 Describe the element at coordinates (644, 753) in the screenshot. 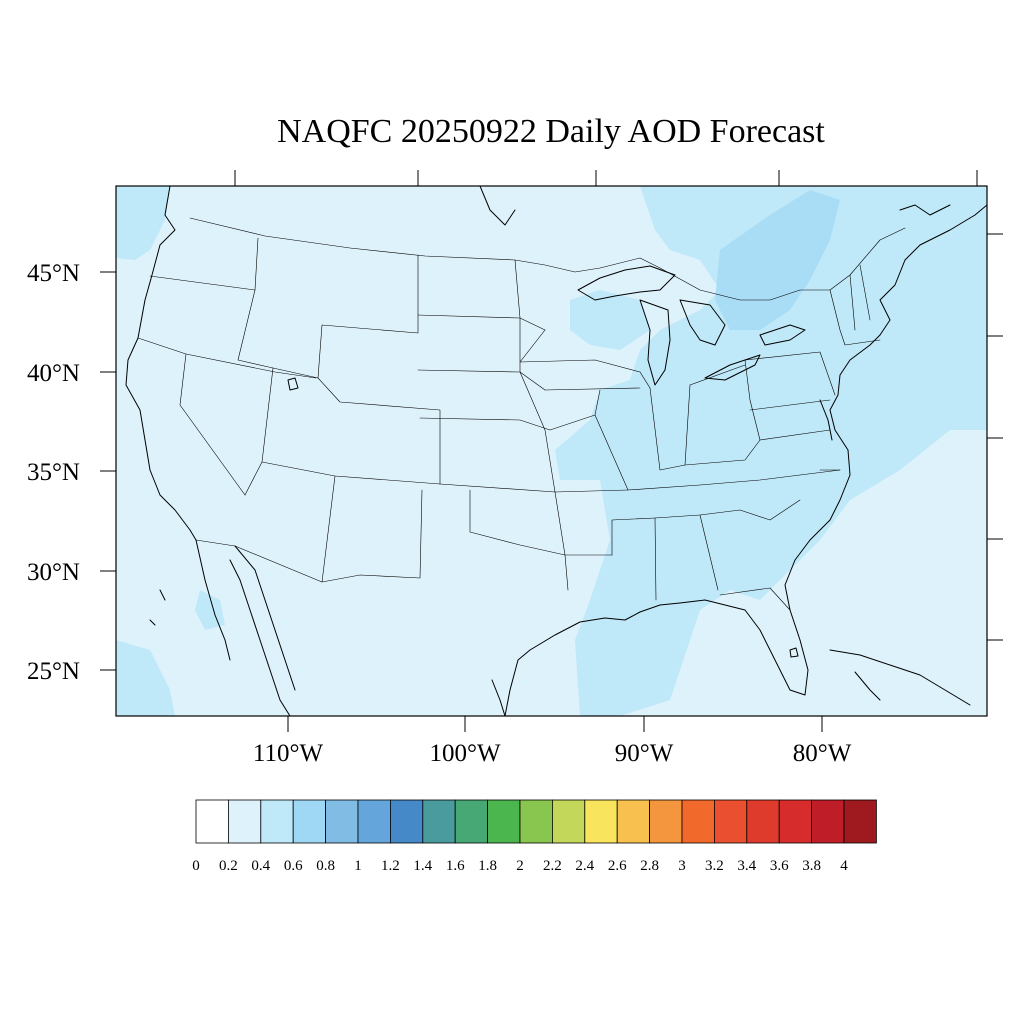

I see `lon-label: 90°W` at that location.